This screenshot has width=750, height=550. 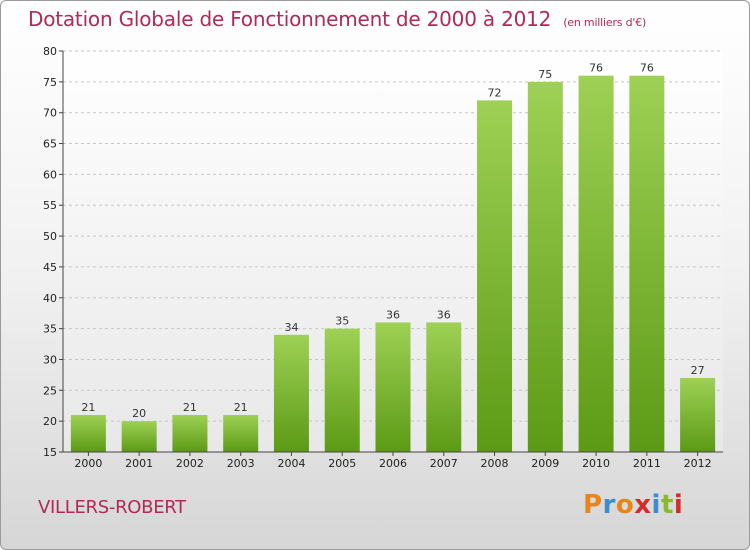 I want to click on logo-letter: t, so click(x=667, y=505).